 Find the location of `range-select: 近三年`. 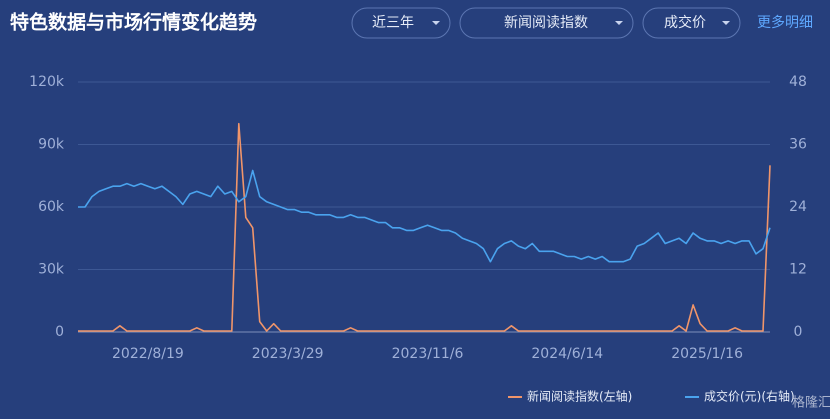

range-select: 近三年 is located at coordinates (401, 23).